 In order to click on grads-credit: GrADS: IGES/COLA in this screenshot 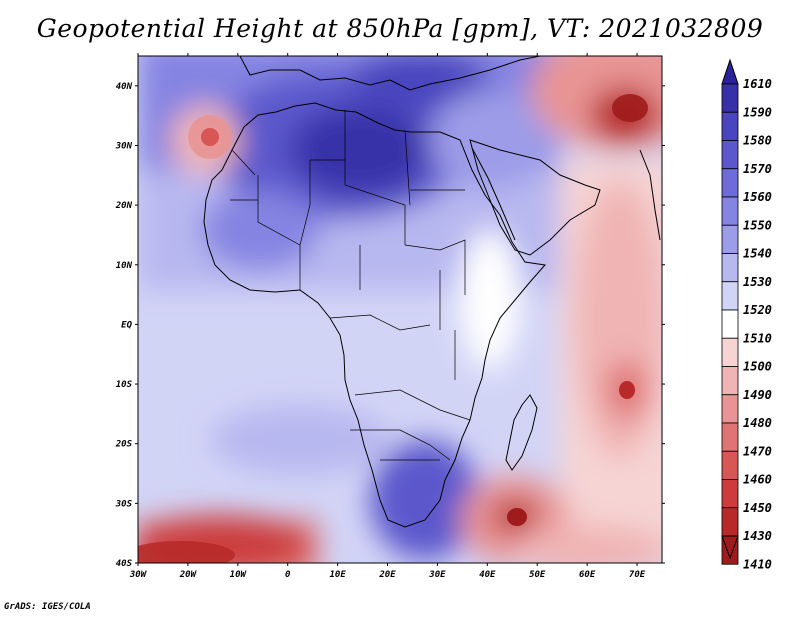, I will do `click(47, 607)`.